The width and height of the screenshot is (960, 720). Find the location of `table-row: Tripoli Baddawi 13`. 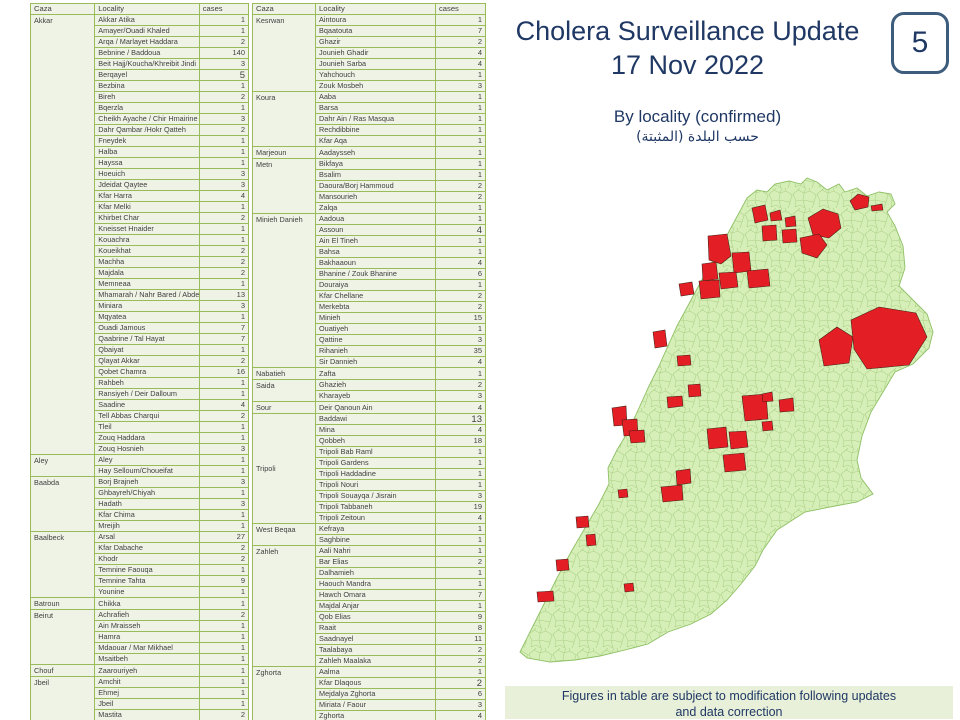

table-row: Tripoli Baddawi 13 is located at coordinates (369, 468).